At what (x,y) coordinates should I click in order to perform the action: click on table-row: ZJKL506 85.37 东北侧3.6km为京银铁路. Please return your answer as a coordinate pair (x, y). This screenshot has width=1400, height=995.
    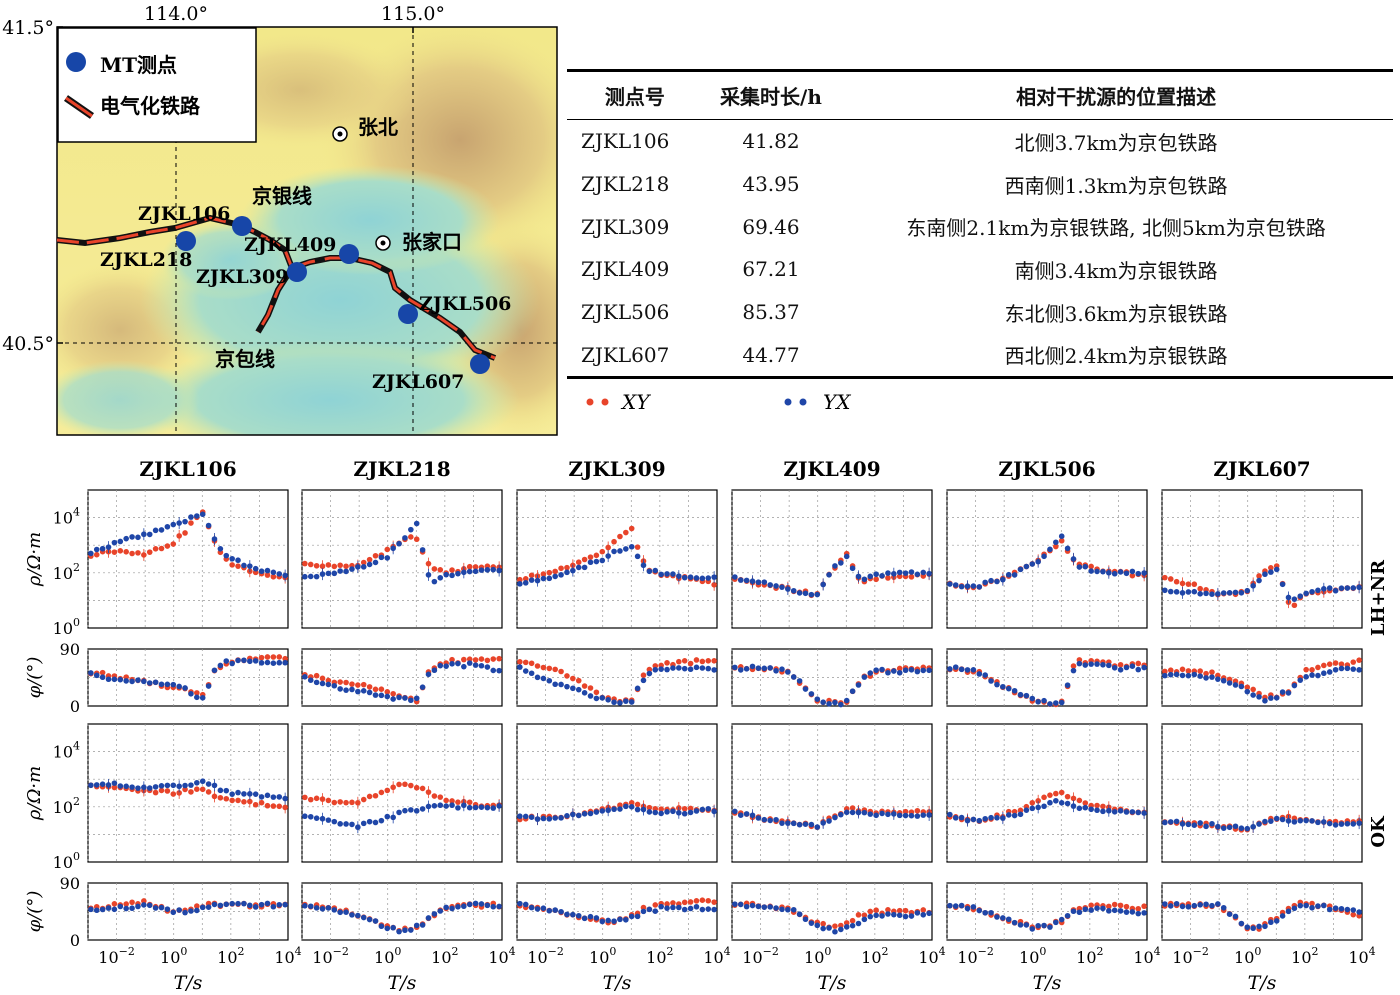
    Looking at the image, I should click on (980, 312).